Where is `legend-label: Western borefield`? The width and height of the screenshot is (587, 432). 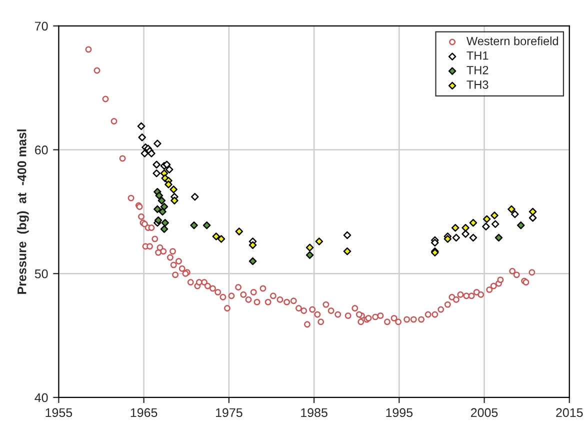 legend-label: Western borefield is located at coordinates (512, 41).